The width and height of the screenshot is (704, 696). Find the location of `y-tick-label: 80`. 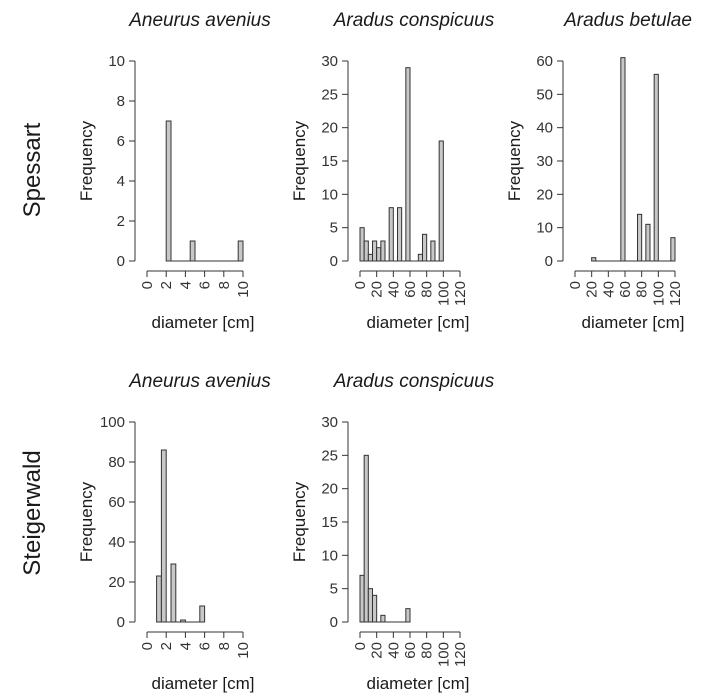

y-tick-label: 80 is located at coordinates (116, 462).